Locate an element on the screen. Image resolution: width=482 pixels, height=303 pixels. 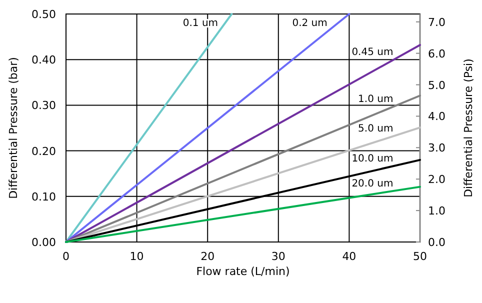
x-tick-label: 40 is located at coordinates (349, 256).